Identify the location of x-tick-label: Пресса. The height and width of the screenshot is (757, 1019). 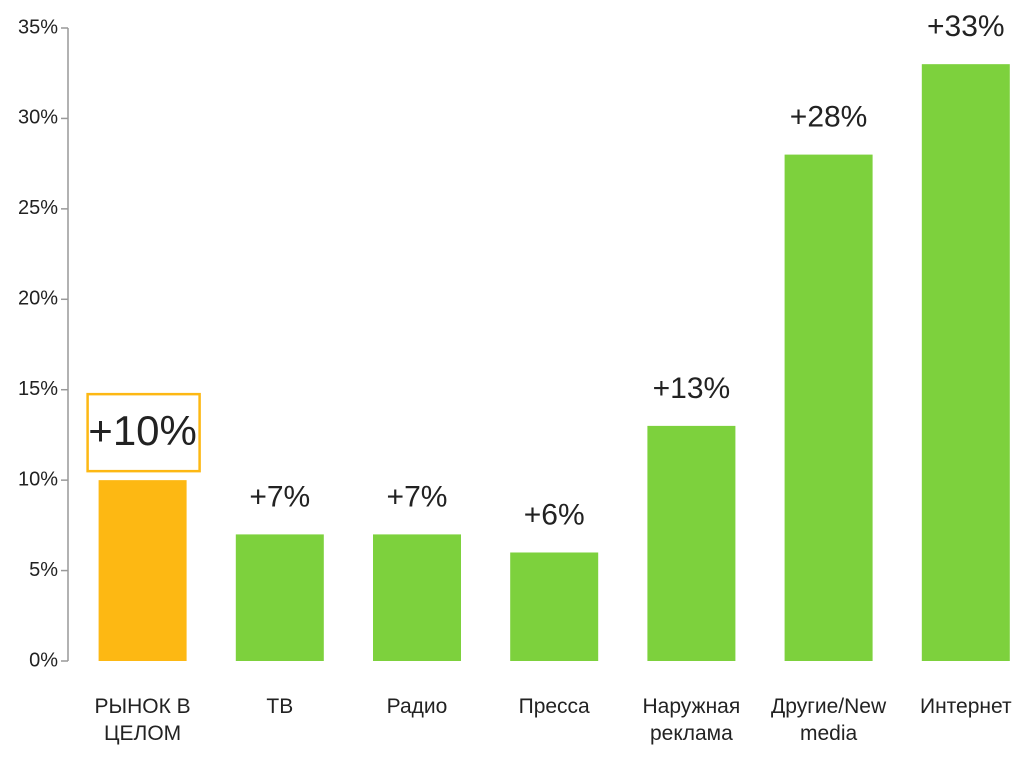
(554, 706).